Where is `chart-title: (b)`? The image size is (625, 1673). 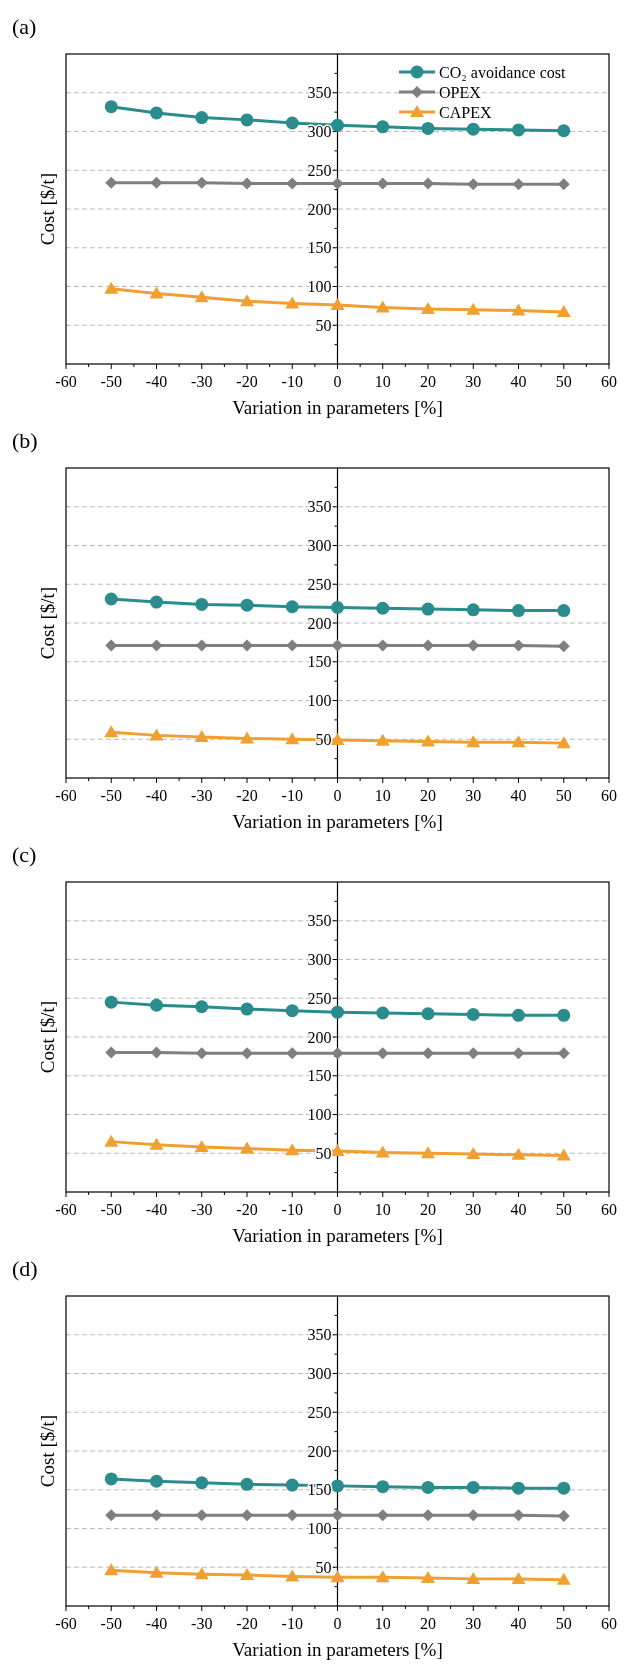
chart-title: (b) is located at coordinates (25, 440).